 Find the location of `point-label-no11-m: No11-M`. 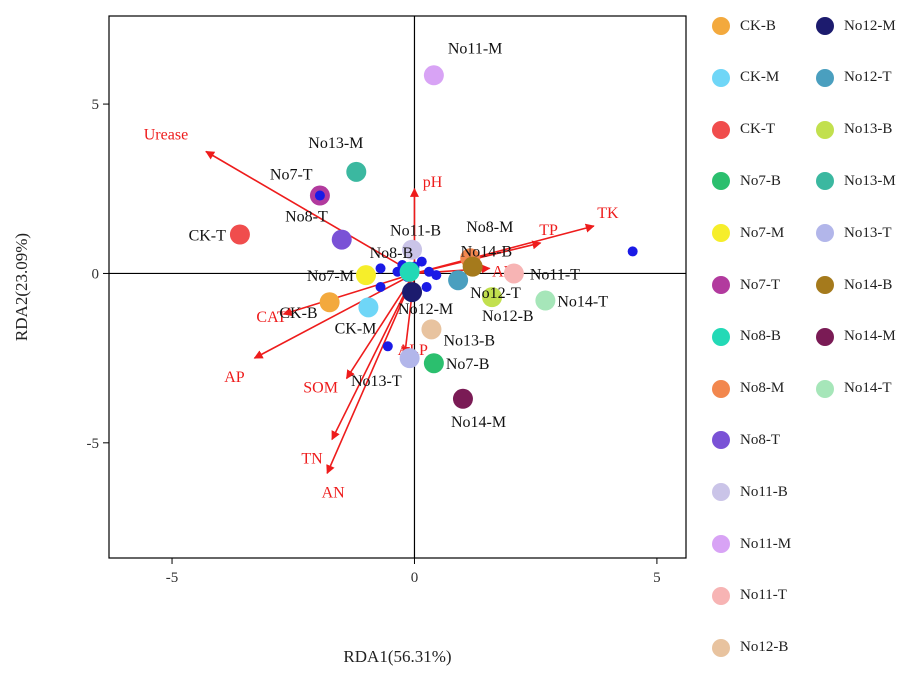

point-label-no11-m: No11-M is located at coordinates (475, 48).